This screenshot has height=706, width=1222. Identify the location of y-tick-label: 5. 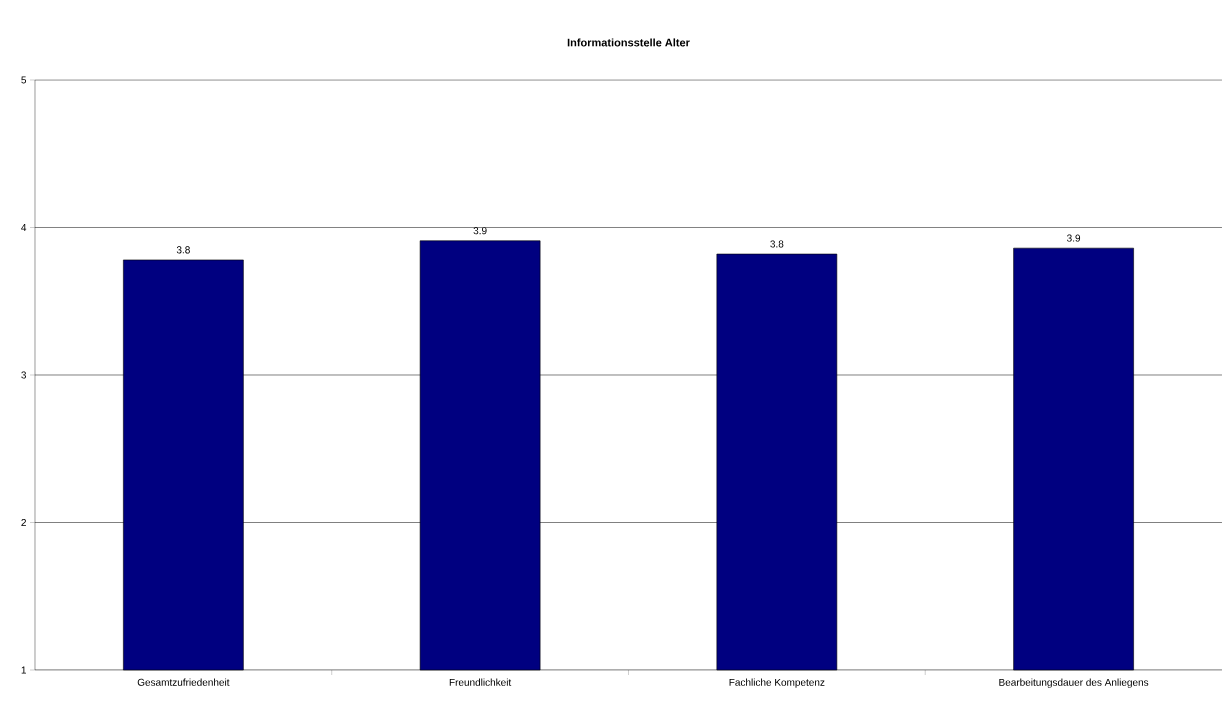
(24, 80).